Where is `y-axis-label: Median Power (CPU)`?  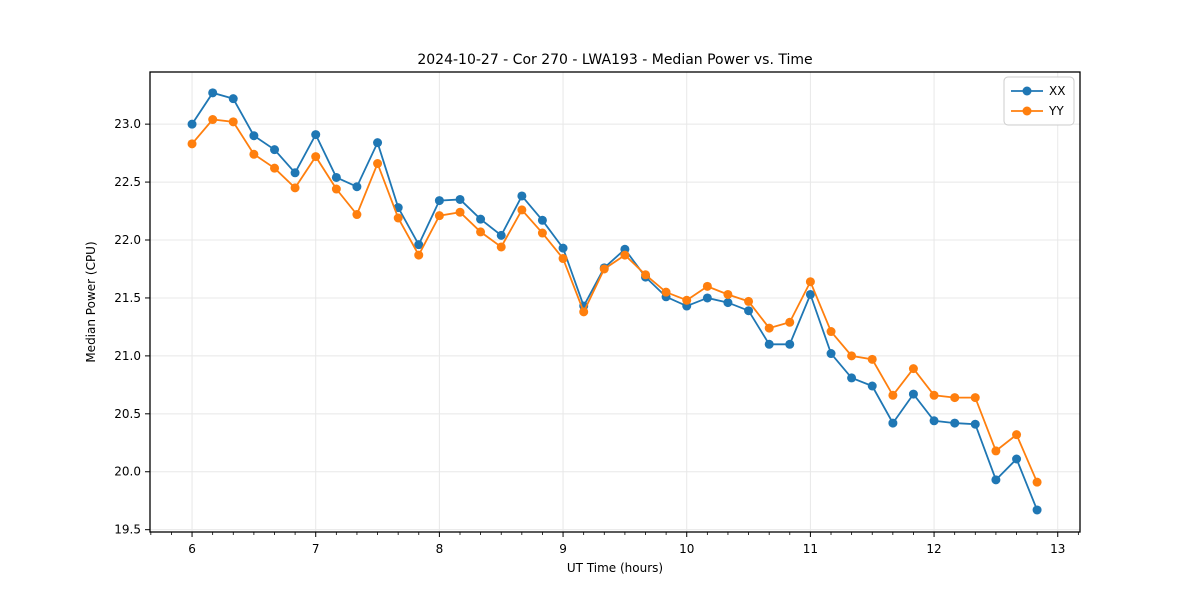 y-axis-label: Median Power (CPU) is located at coordinates (91, 301).